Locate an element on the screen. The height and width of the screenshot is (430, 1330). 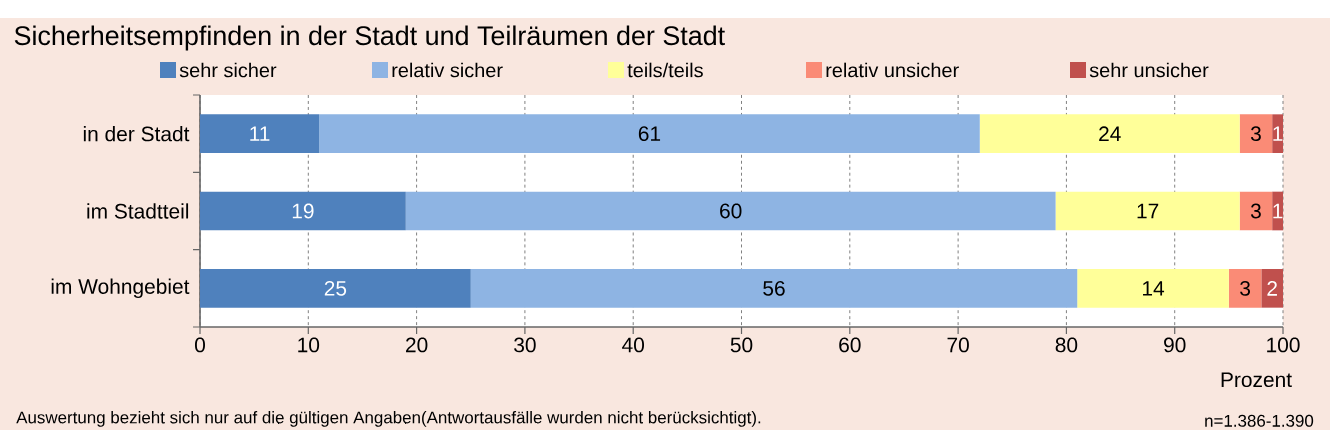
legend-label: sehr unsicher is located at coordinates (1149, 70).